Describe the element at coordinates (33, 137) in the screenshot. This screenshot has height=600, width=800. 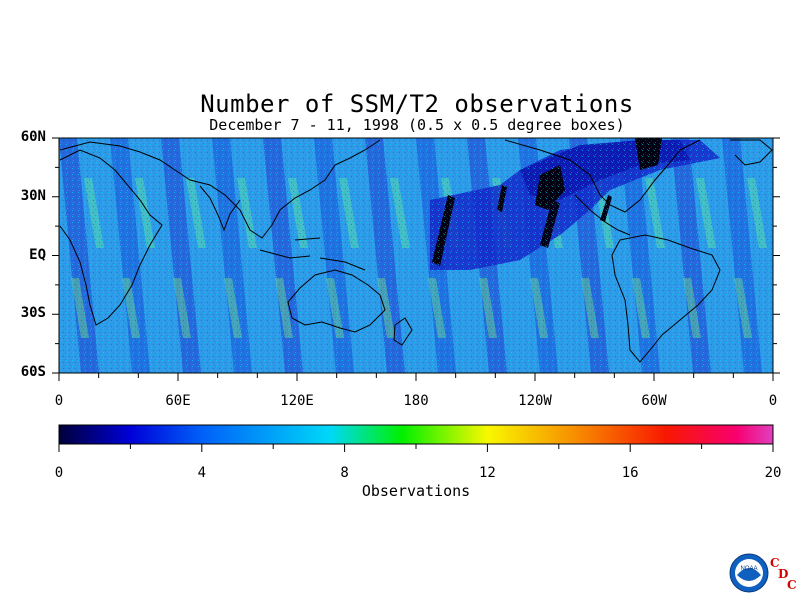
I see `y-tick-label: 60N` at that location.